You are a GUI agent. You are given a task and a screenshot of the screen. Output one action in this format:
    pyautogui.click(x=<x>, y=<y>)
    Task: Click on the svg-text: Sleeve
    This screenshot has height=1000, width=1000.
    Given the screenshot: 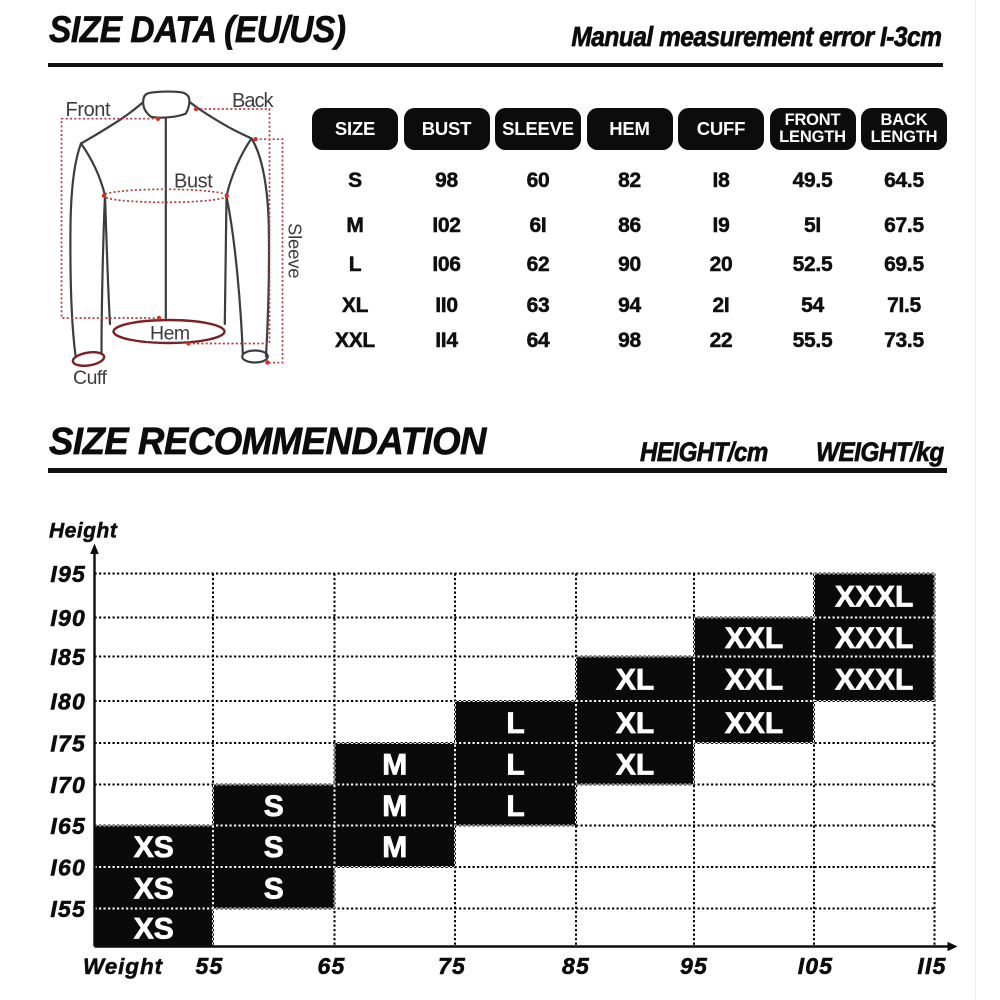 What is the action you would take?
    pyautogui.click(x=295, y=250)
    